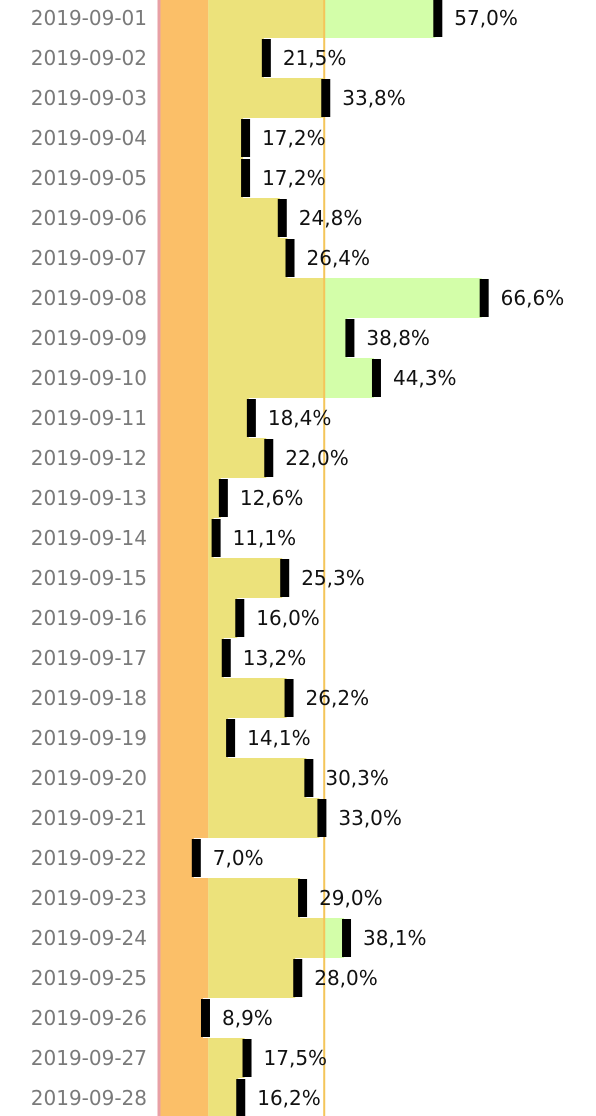 The width and height of the screenshot is (596, 1116). What do you see at coordinates (184, 578) in the screenshot?
I see `bar-fill-2019-09-15-seg0` at bounding box center [184, 578].